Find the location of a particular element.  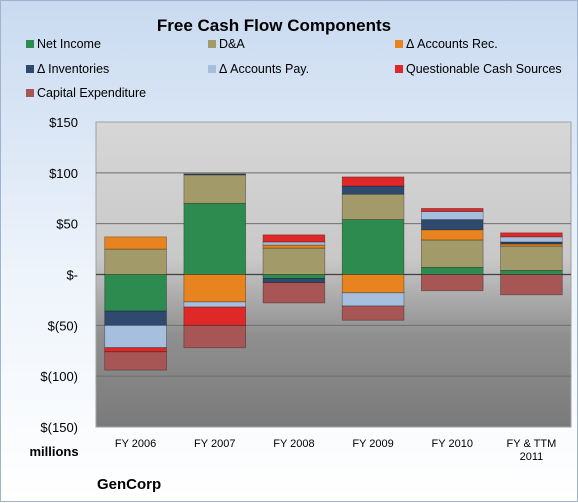

legend-item: Questionable Cash Sources is located at coordinates (478, 69).